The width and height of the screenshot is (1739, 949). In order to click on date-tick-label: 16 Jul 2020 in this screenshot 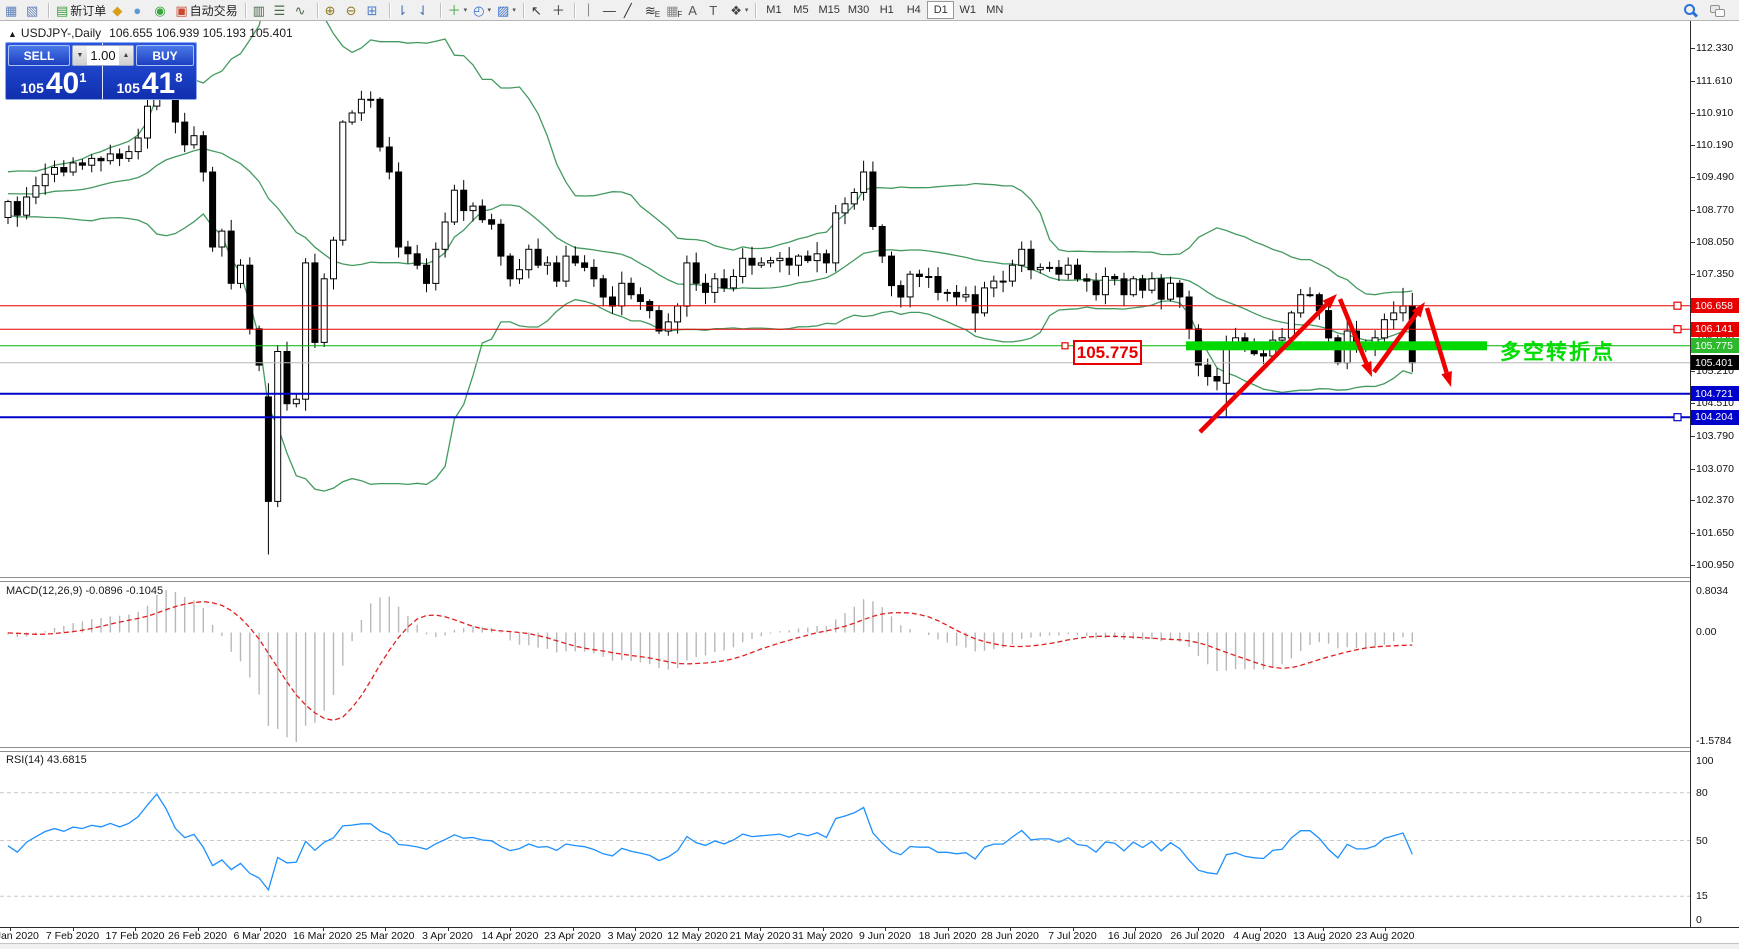, I will do `click(1135, 936)`.